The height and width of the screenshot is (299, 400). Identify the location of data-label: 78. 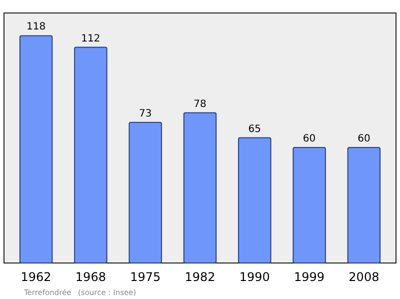
(200, 104).